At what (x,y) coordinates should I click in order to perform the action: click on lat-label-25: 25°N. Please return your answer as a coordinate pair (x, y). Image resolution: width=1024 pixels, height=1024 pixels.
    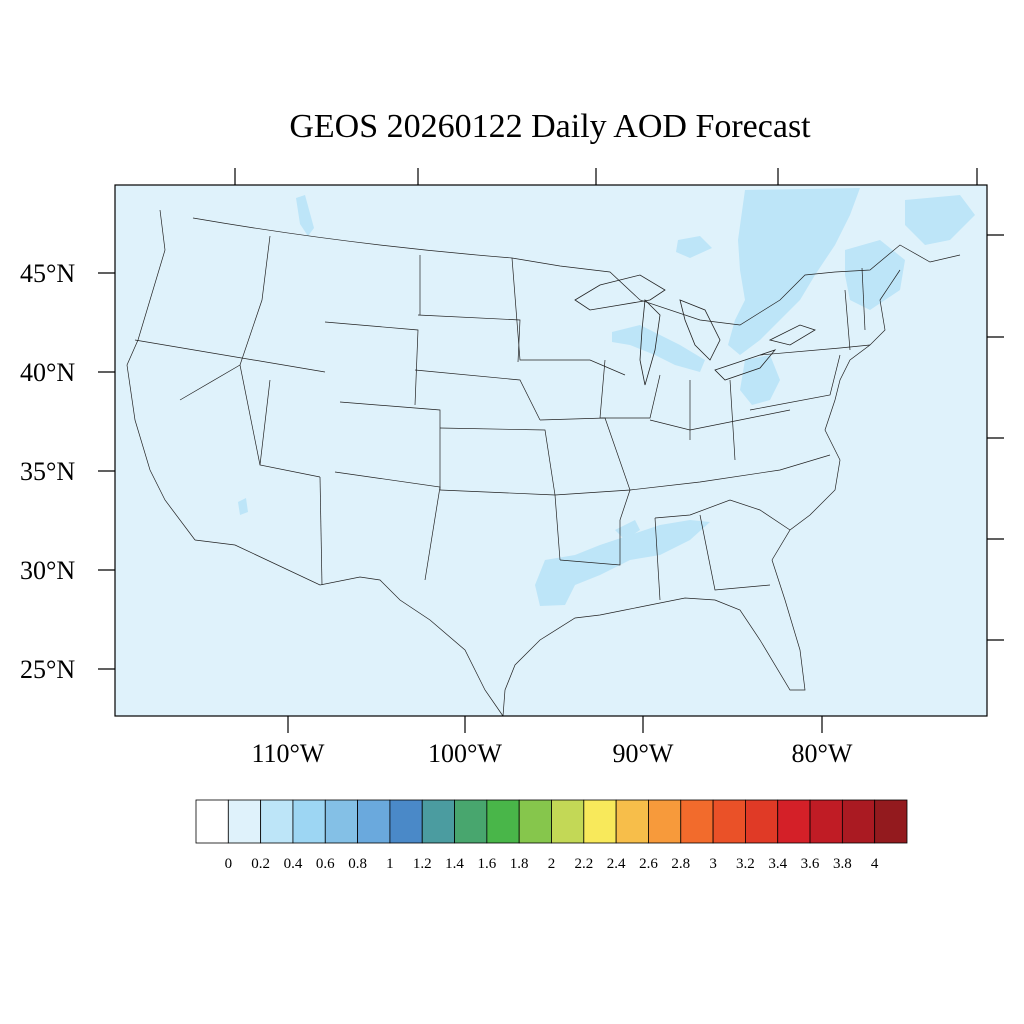
    Looking at the image, I should click on (47, 669).